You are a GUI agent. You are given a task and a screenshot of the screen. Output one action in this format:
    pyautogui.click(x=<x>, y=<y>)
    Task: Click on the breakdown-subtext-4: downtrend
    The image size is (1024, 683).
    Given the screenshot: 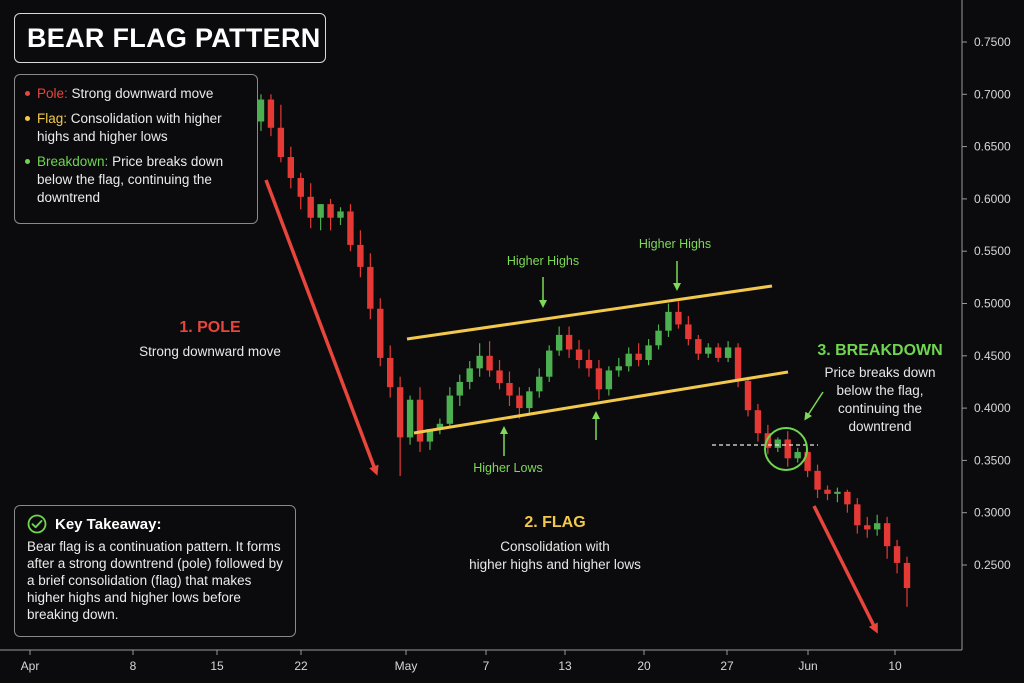 What is the action you would take?
    pyautogui.click(x=880, y=426)
    